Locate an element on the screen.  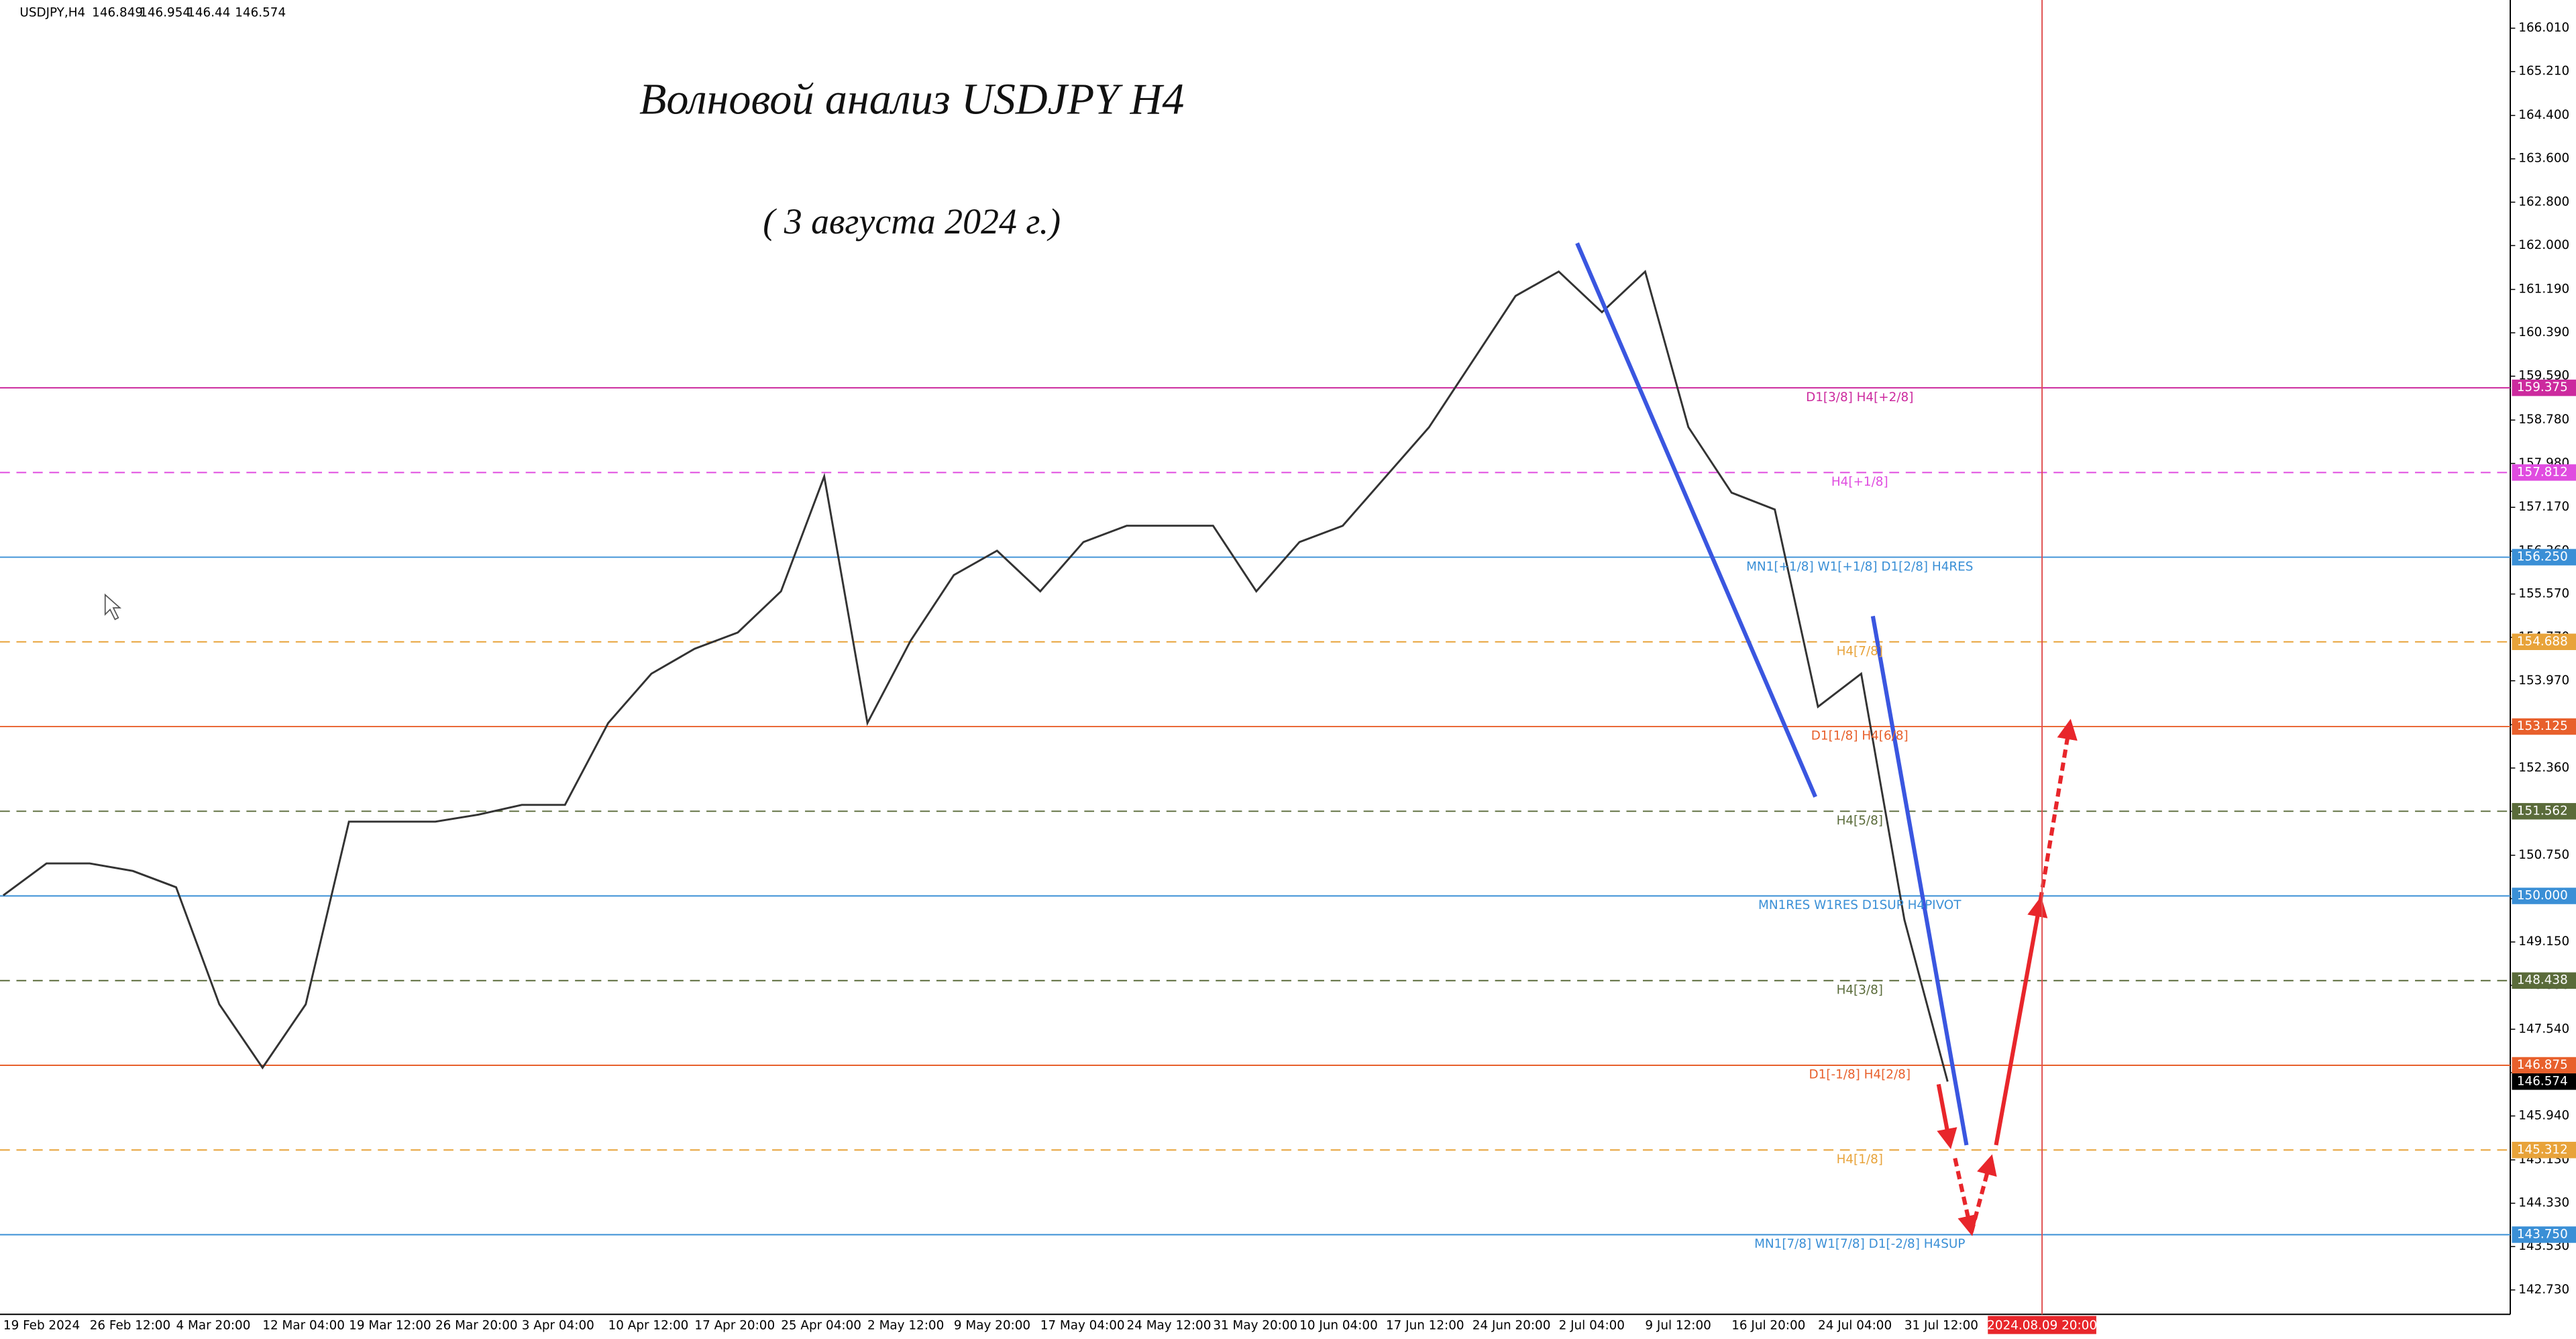
y-tick-label: 158.780 is located at coordinates (2543, 420).